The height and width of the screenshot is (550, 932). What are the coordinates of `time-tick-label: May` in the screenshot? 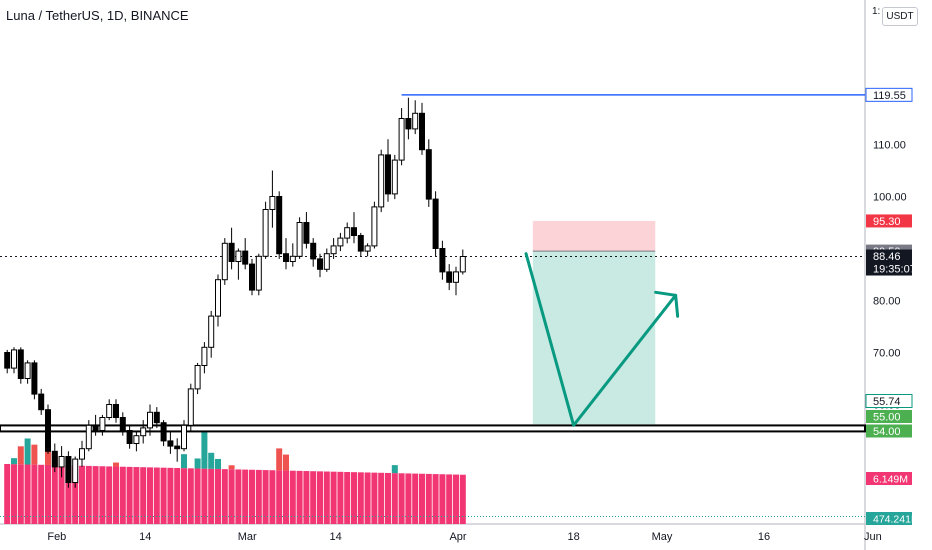 It's located at (662, 537).